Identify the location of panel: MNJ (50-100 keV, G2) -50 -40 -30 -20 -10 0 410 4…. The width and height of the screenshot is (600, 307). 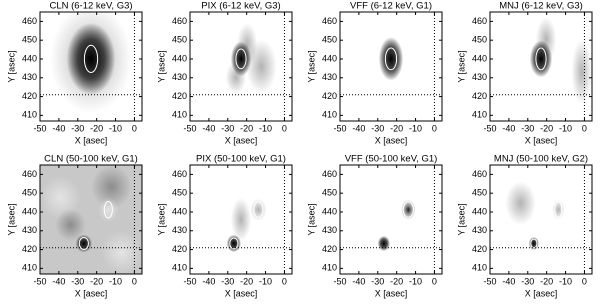
(524, 226).